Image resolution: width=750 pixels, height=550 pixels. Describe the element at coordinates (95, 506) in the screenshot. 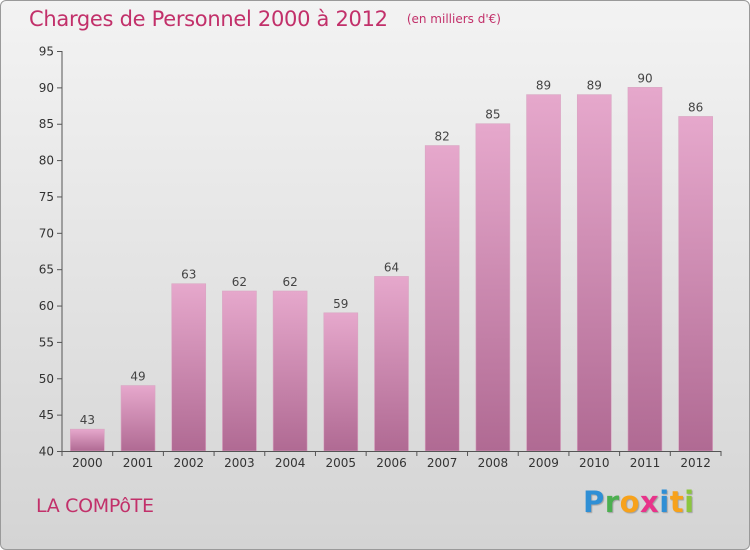

I see `place-name: LA COMPôTE` at that location.